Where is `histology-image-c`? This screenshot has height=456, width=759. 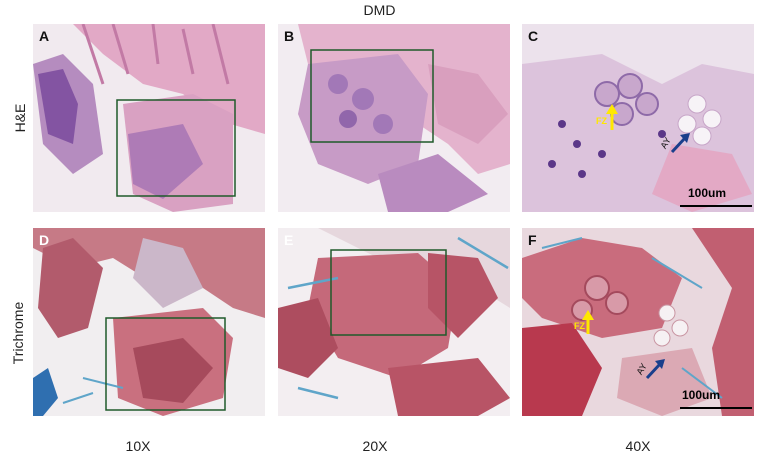 histology-image-c is located at coordinates (638, 118).